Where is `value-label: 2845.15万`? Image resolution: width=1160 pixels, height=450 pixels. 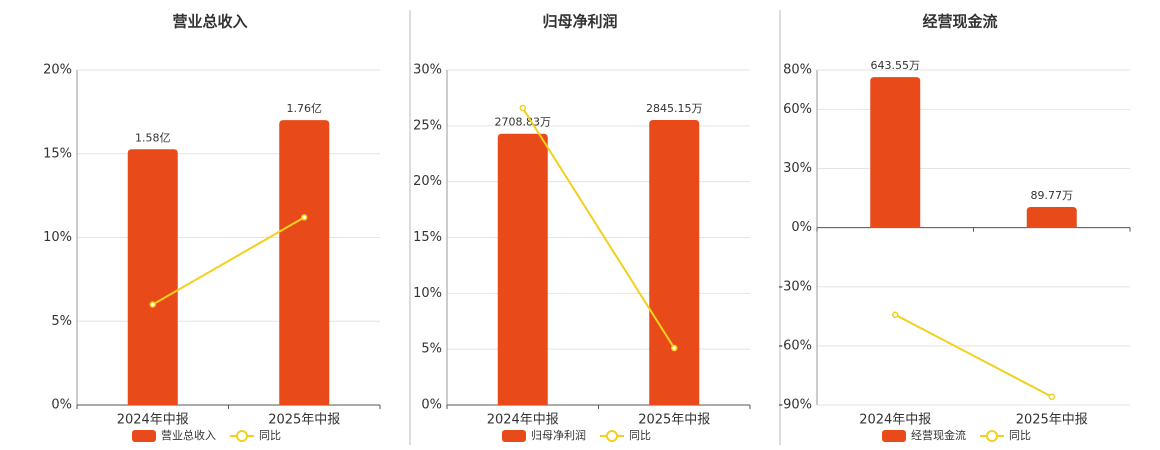 value-label: 2845.15万 is located at coordinates (674, 108).